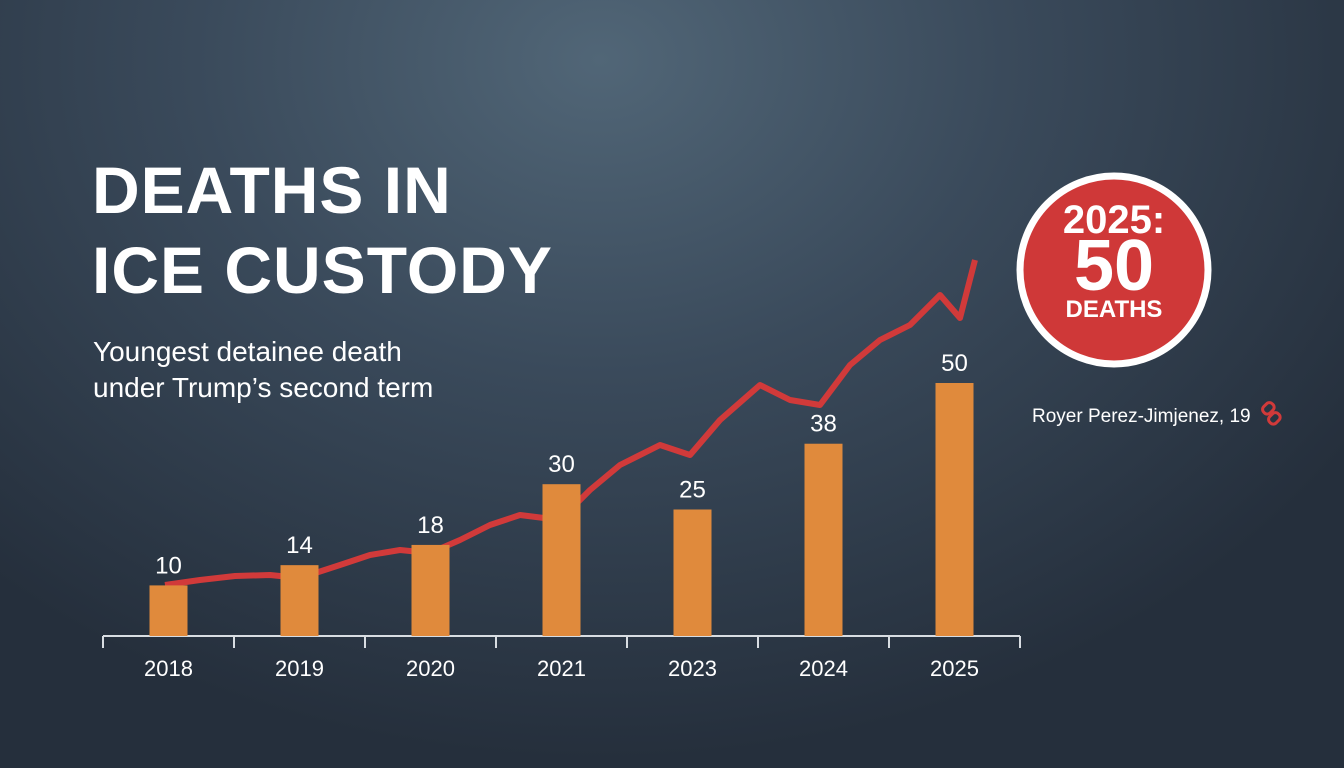 The width and height of the screenshot is (1344, 768). I want to click on value-label: 10, so click(168, 565).